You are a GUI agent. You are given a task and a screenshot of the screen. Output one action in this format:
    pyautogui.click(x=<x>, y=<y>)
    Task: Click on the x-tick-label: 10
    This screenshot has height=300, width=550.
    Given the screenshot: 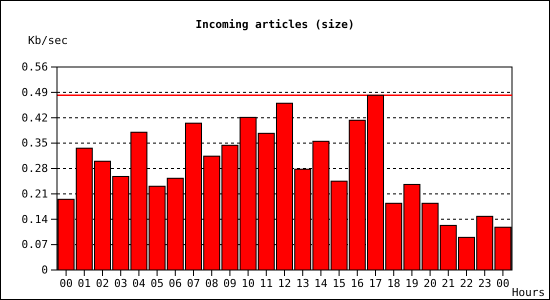 What is the action you would take?
    pyautogui.click(x=248, y=283)
    